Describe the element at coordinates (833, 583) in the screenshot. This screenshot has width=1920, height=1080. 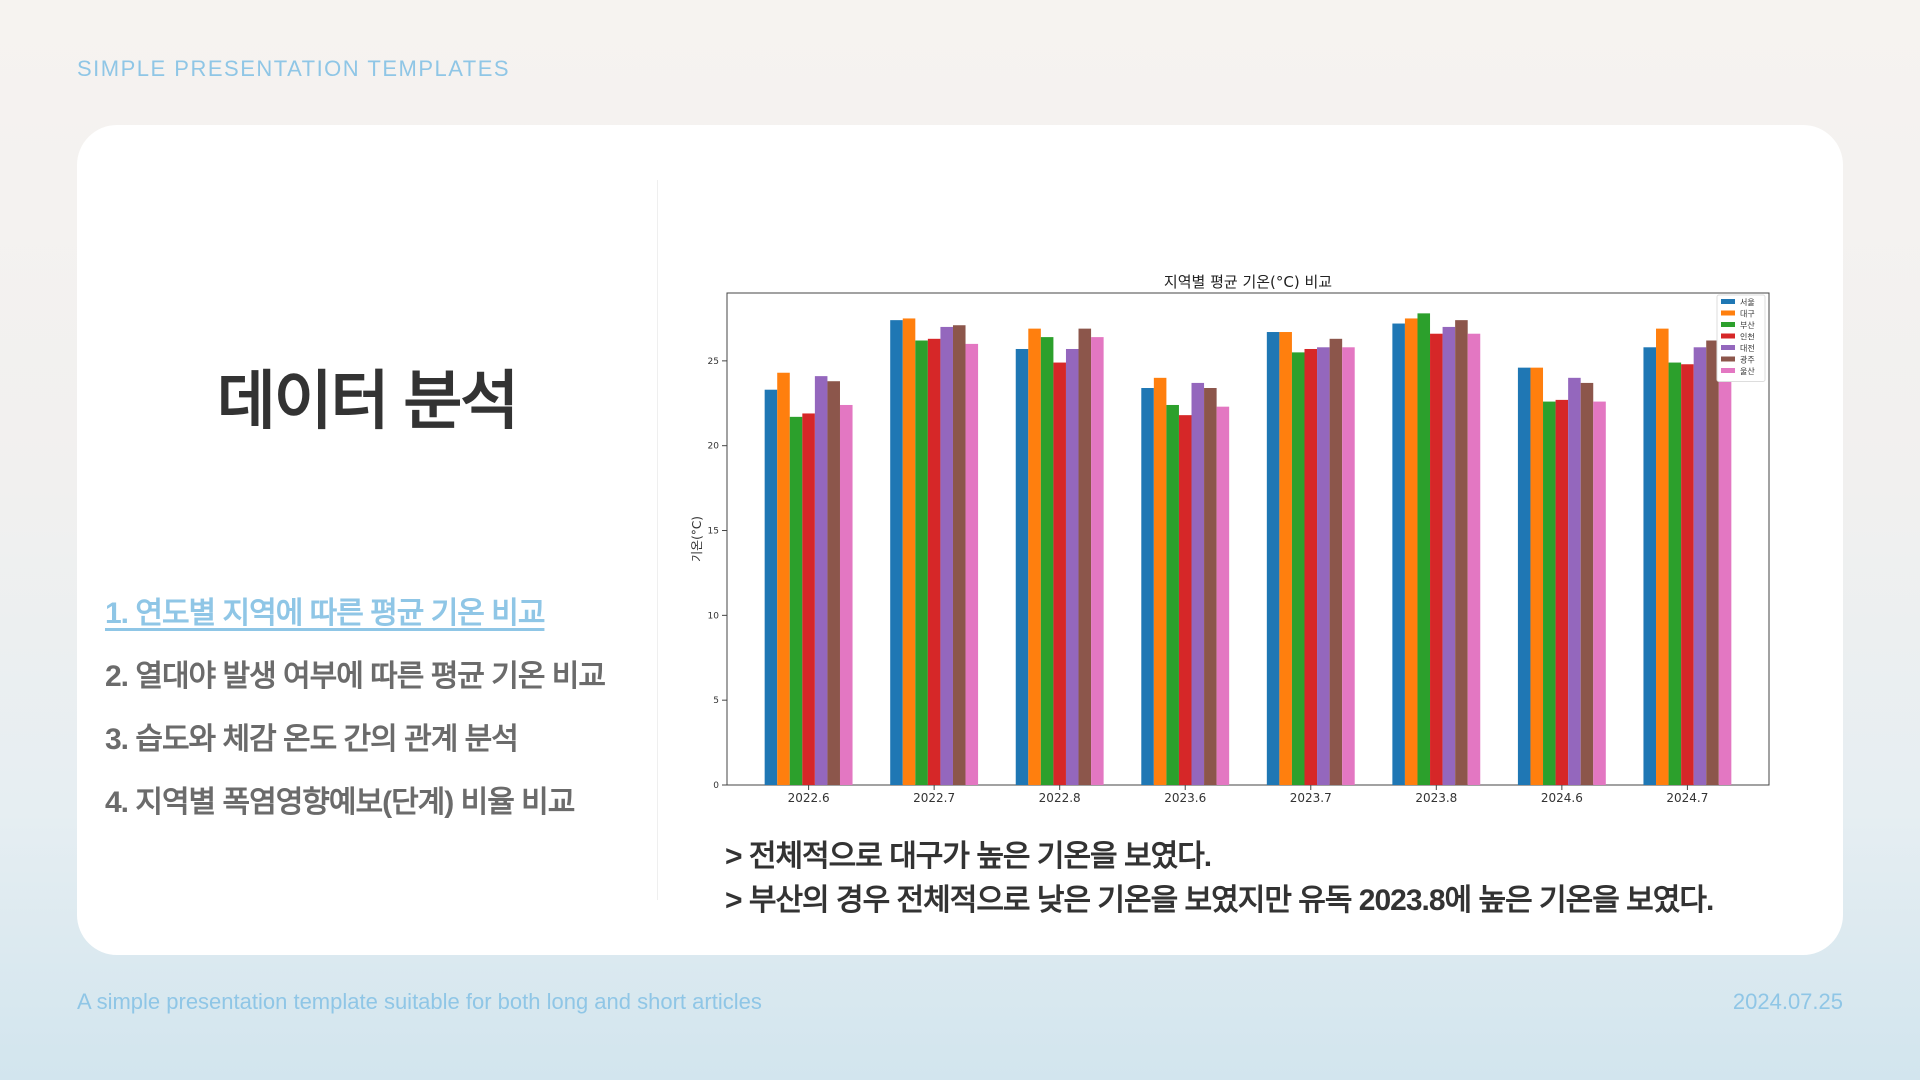
I see `bar-광주-2022.6` at that location.